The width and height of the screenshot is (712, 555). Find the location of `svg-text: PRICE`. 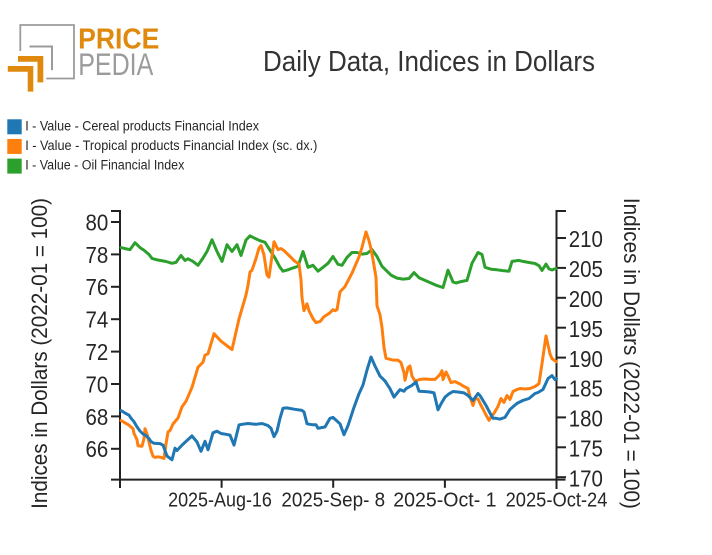

svg-text: PRICE is located at coordinates (118, 39).